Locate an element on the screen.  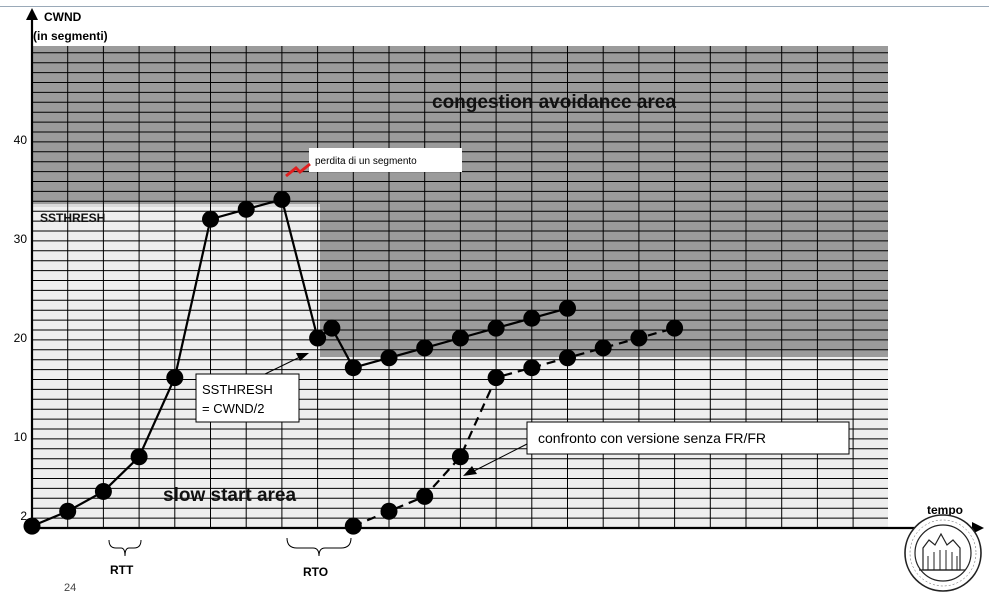
ssthresh-arrowhead-icon is located at coordinates (302, 357).